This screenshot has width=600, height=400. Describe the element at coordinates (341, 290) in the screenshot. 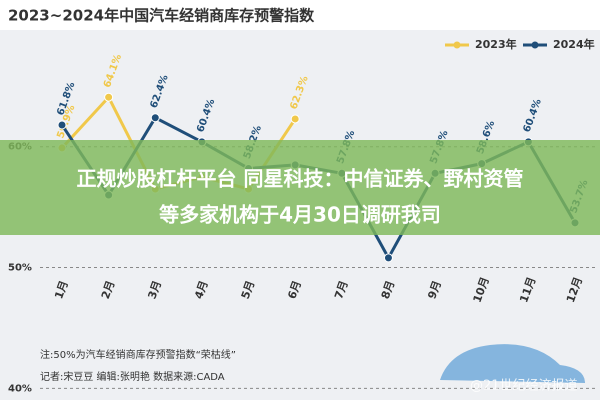

I see `x-tick-label: 7月` at that location.